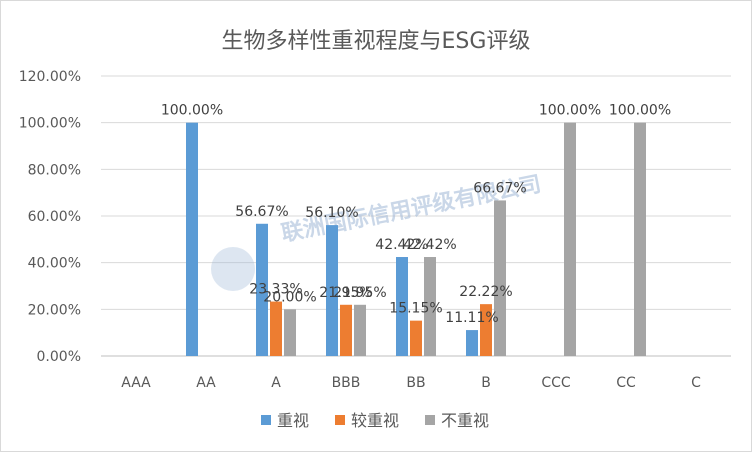 The width and height of the screenshot is (752, 452). What do you see at coordinates (465, 420) in the screenshot?
I see `legend-label: 不重视` at bounding box center [465, 420].